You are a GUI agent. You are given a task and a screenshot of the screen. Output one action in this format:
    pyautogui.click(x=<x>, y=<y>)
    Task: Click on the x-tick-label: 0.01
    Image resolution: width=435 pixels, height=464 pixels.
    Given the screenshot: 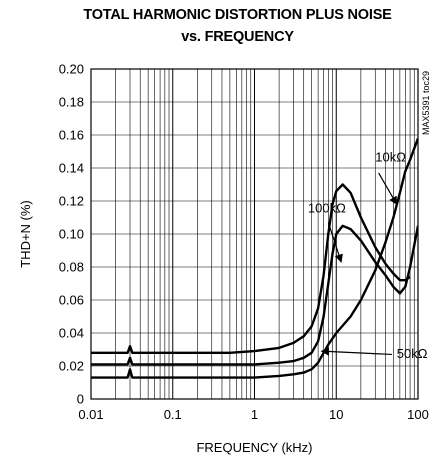 What is the action you would take?
    pyautogui.click(x=90, y=414)
    